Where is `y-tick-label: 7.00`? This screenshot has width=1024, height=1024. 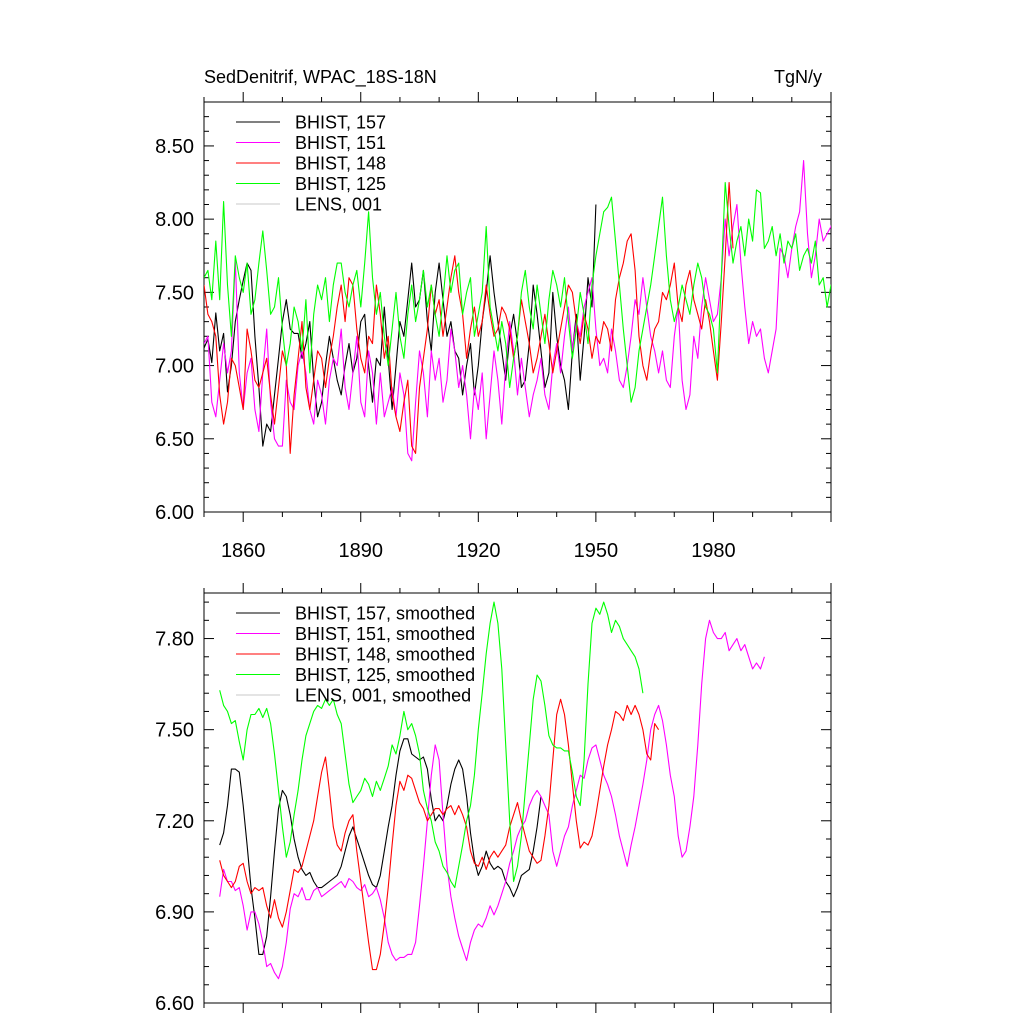 y-tick-label: 7.00 is located at coordinates (174, 367).